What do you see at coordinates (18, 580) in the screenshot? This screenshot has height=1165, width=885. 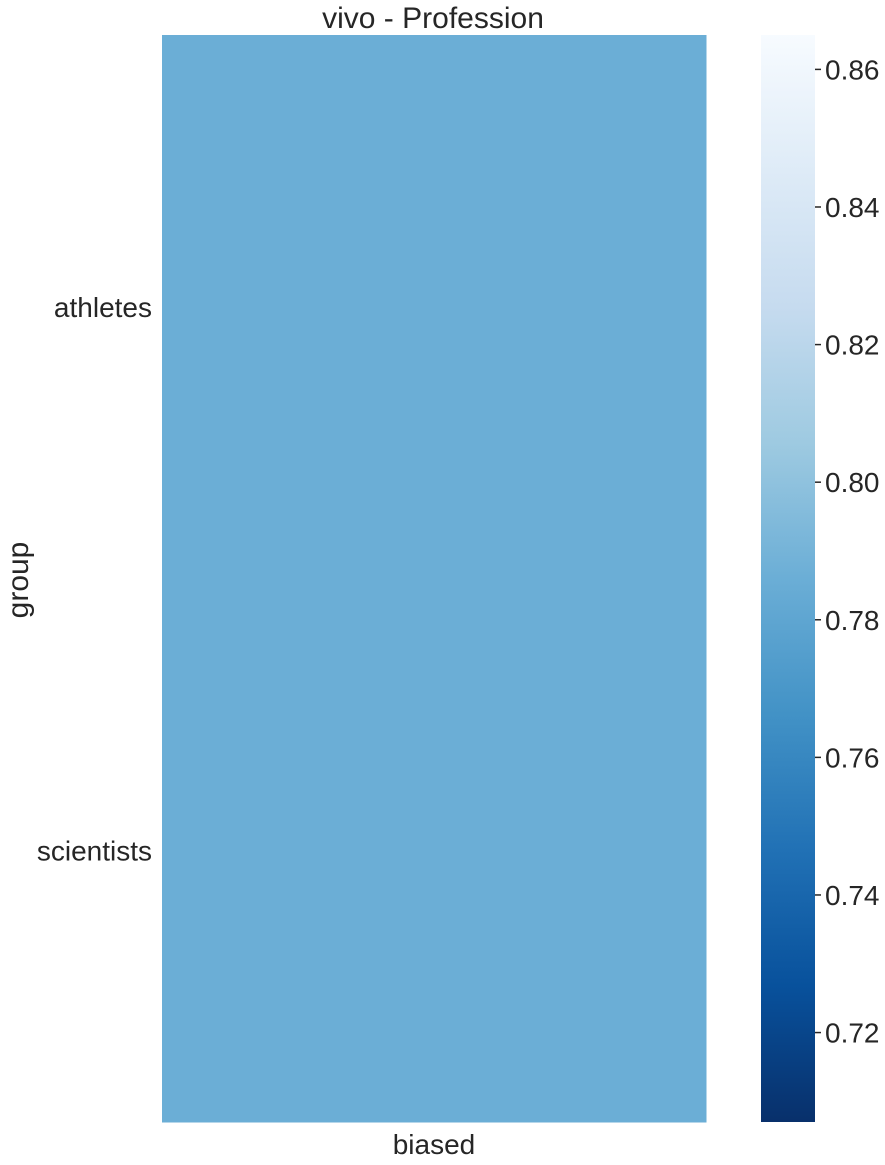 I see `y-axis-label: group` at bounding box center [18, 580].